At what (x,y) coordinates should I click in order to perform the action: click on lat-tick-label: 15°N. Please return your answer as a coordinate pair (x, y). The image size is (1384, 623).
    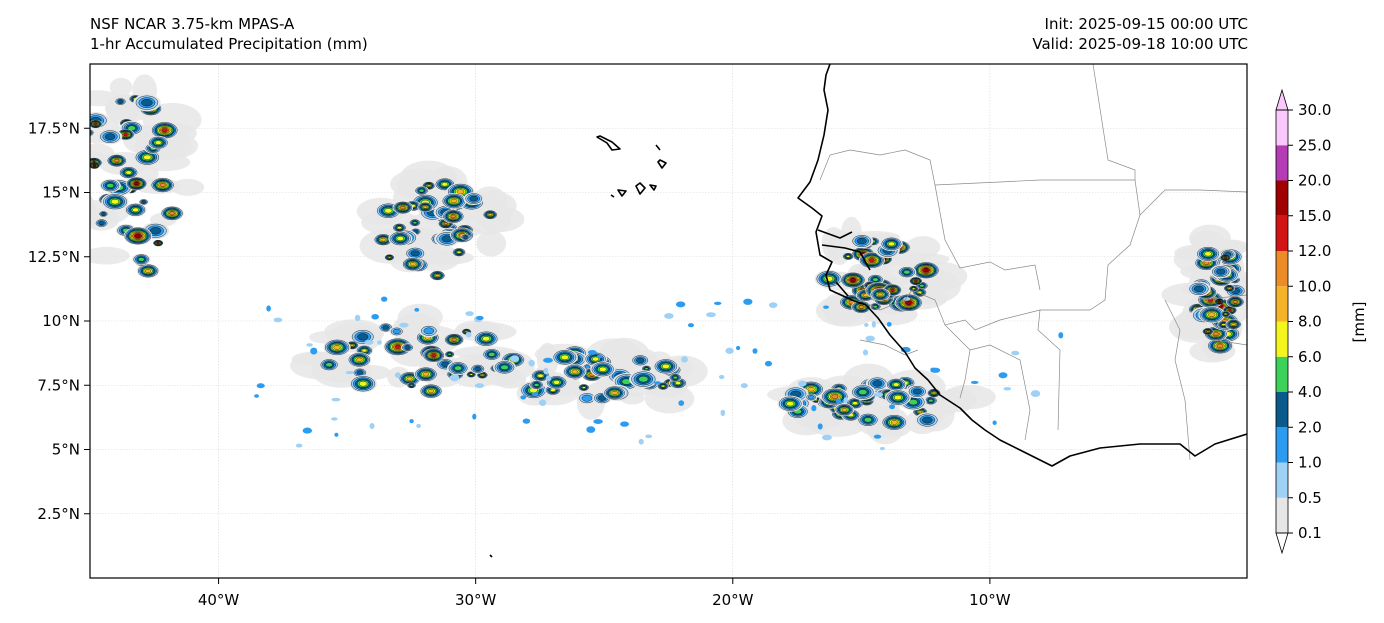
    Looking at the image, I should click on (61, 193).